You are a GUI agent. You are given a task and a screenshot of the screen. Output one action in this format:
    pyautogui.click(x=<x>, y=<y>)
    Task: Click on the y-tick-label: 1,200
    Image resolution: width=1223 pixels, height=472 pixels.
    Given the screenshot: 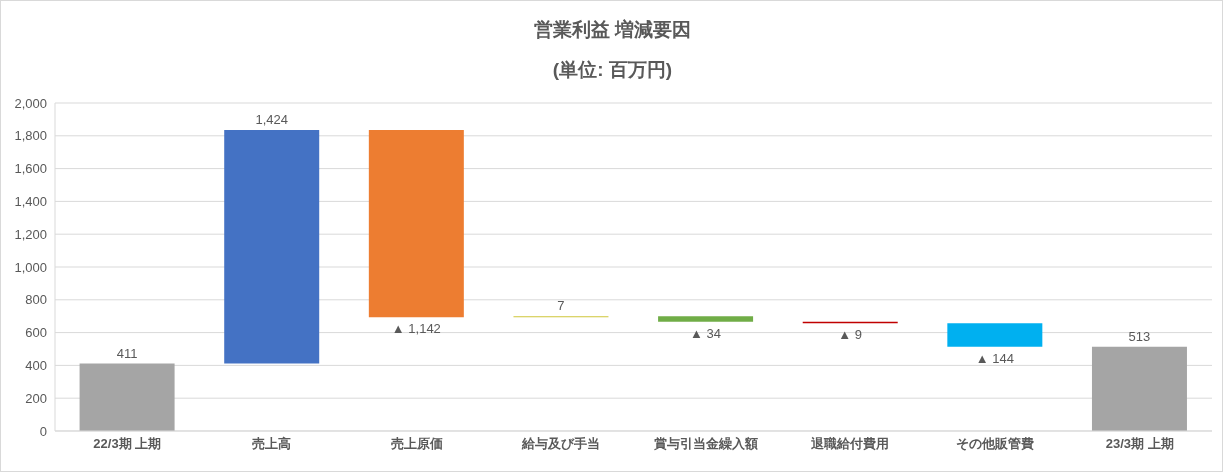 What is the action you would take?
    pyautogui.click(x=30, y=234)
    